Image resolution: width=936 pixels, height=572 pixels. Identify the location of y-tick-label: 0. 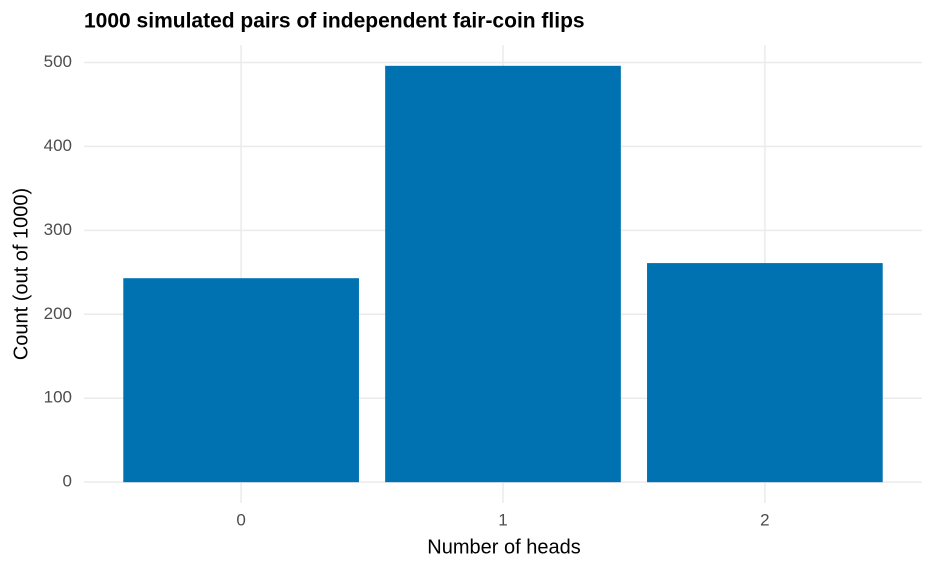
(67, 481).